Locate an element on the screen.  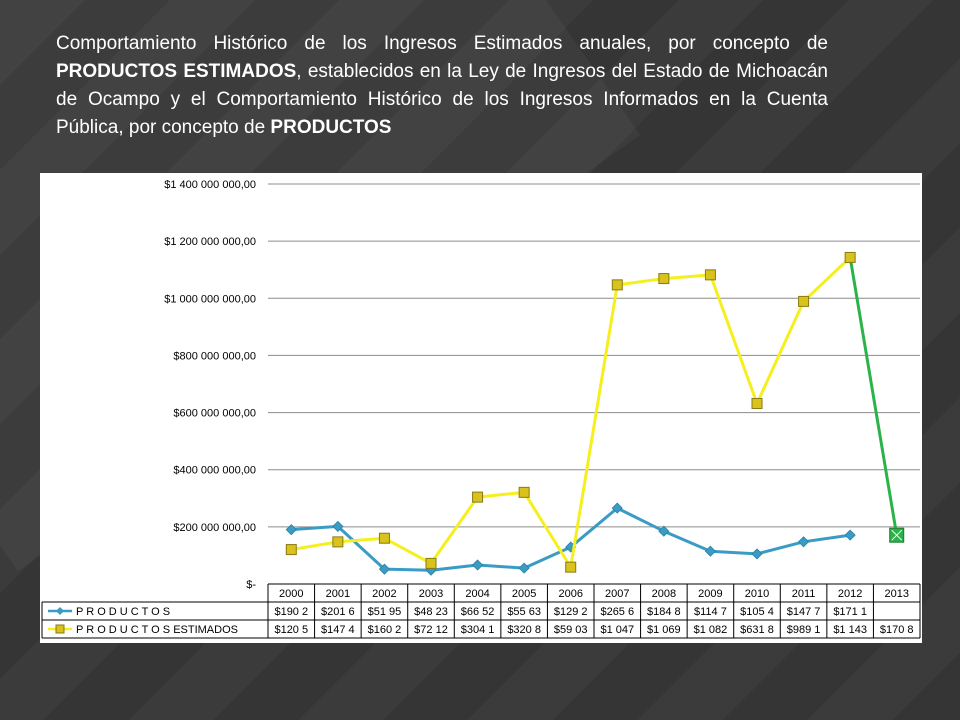
table-value: $51 95 is located at coordinates (385, 612).